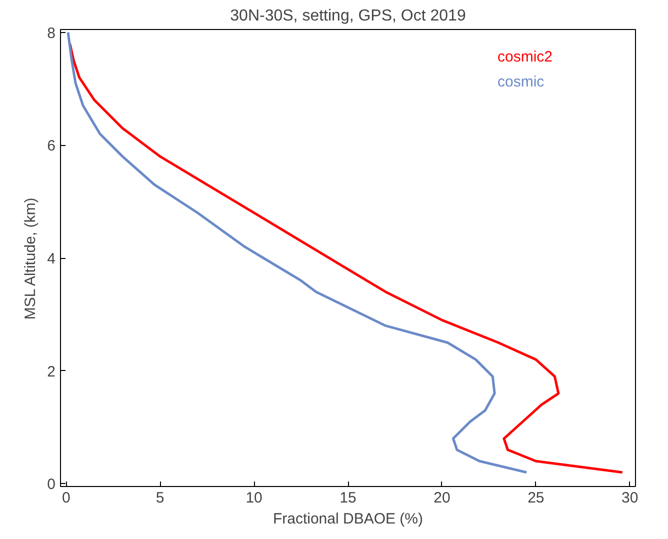  I want to click on x-tick-label: 10, so click(254, 498).